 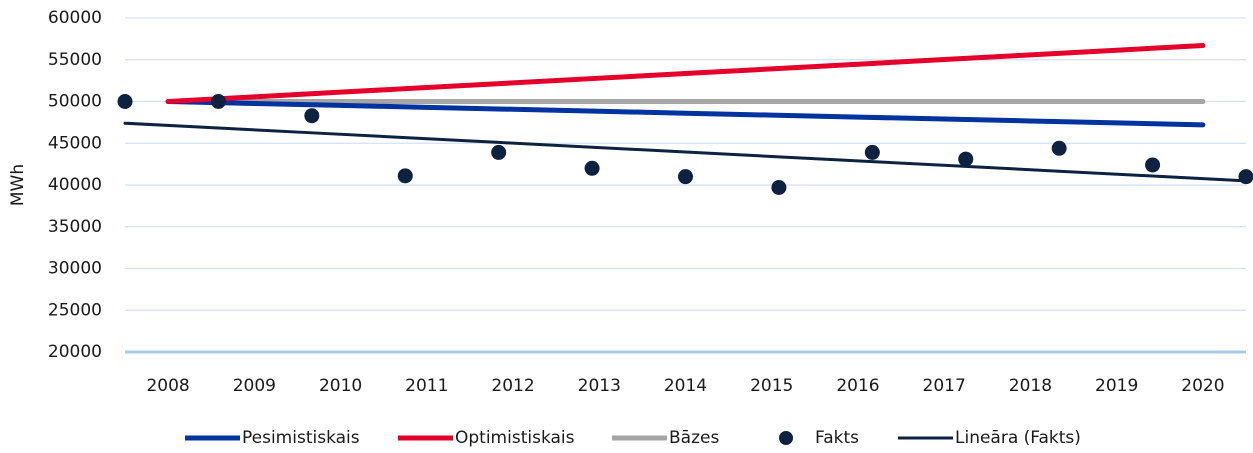 I want to click on x-tick-label: 2020, so click(x=1202, y=386).